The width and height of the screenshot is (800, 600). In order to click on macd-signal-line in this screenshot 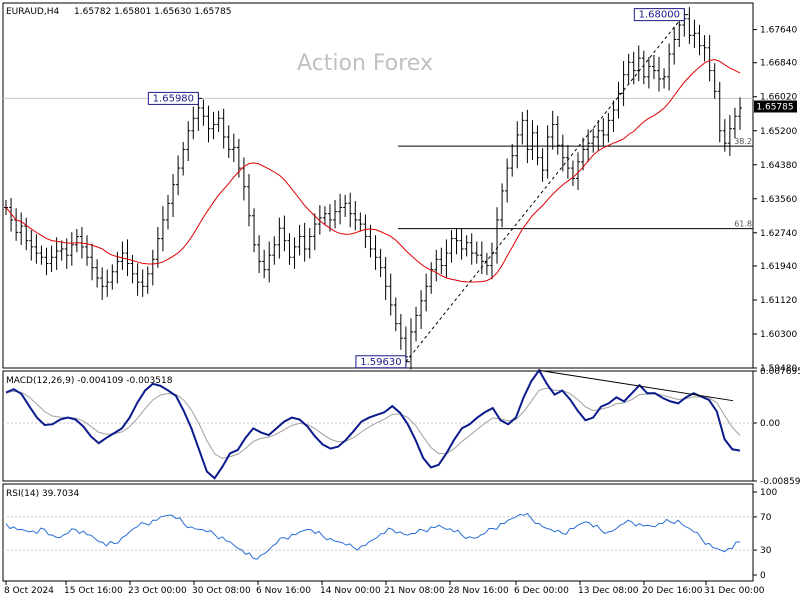, I will do `click(373, 423)`.